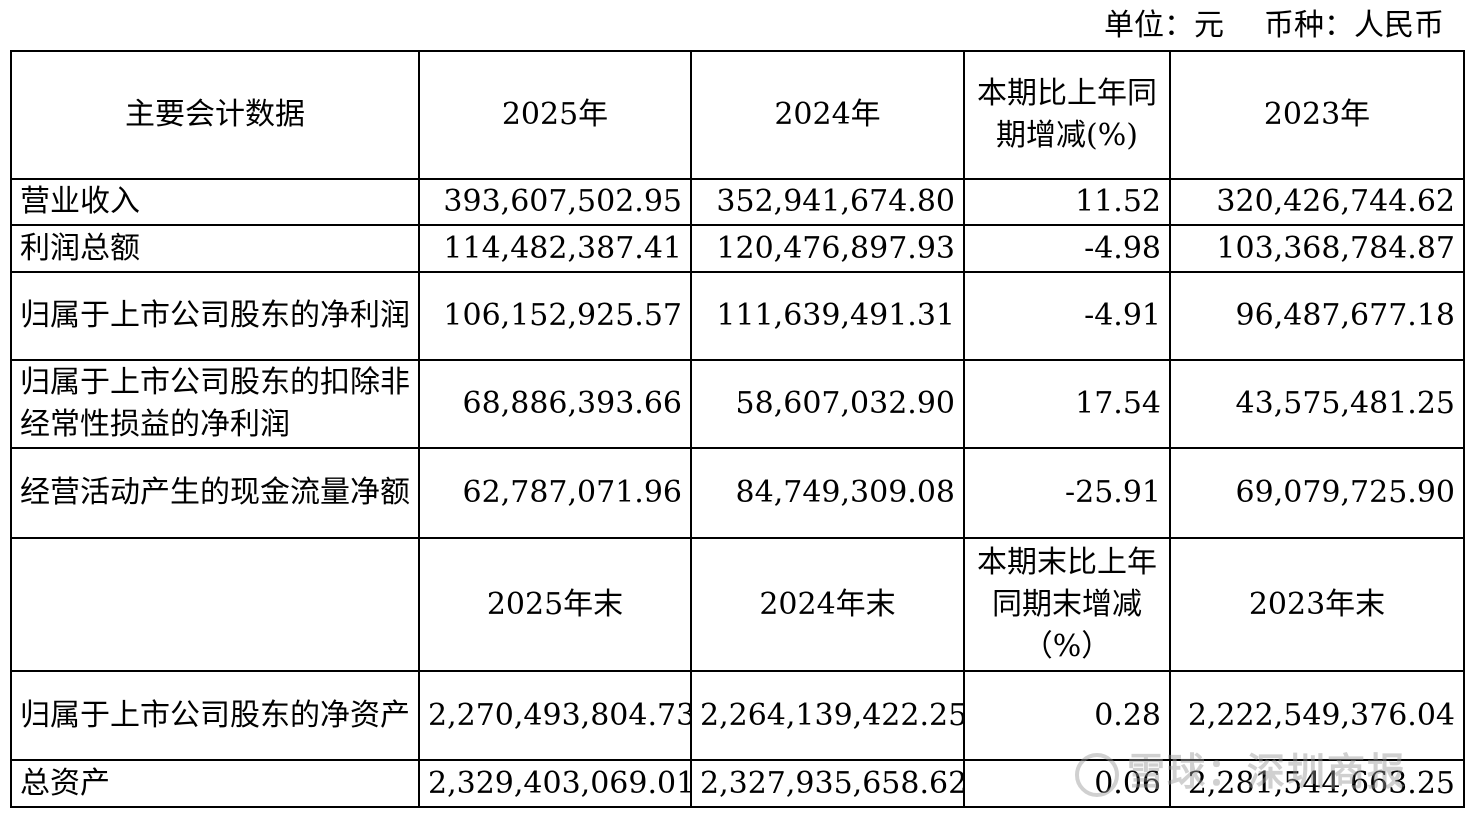  I want to click on unit-label: 单位：元, so click(1164, 25).